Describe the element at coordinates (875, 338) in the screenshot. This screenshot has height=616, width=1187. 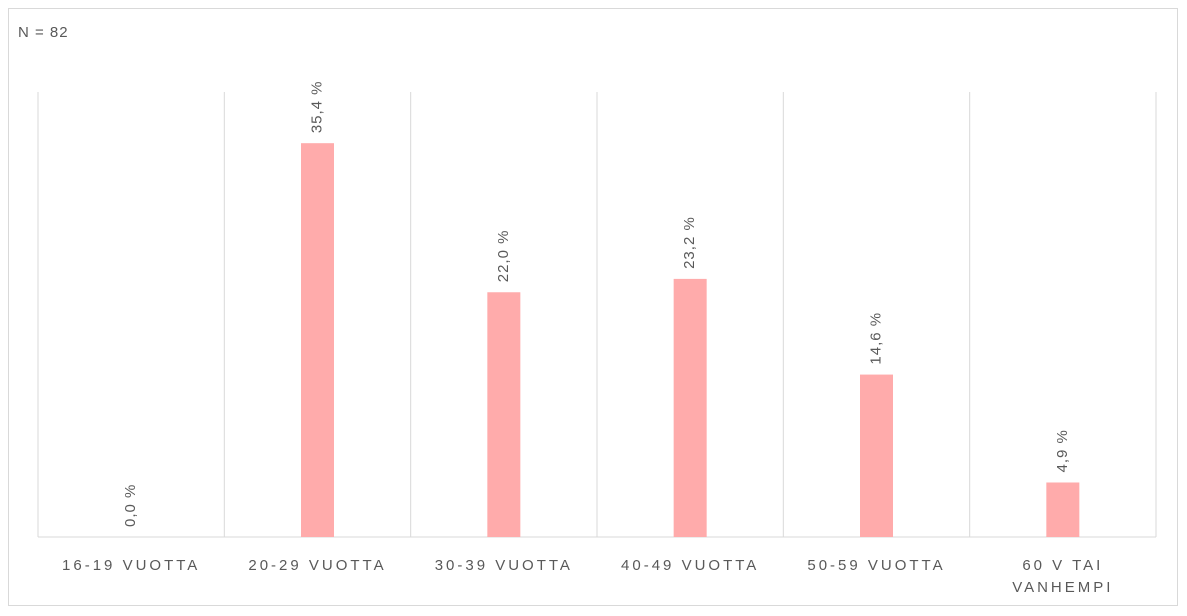
I see `value-label: 14,6 %` at that location.